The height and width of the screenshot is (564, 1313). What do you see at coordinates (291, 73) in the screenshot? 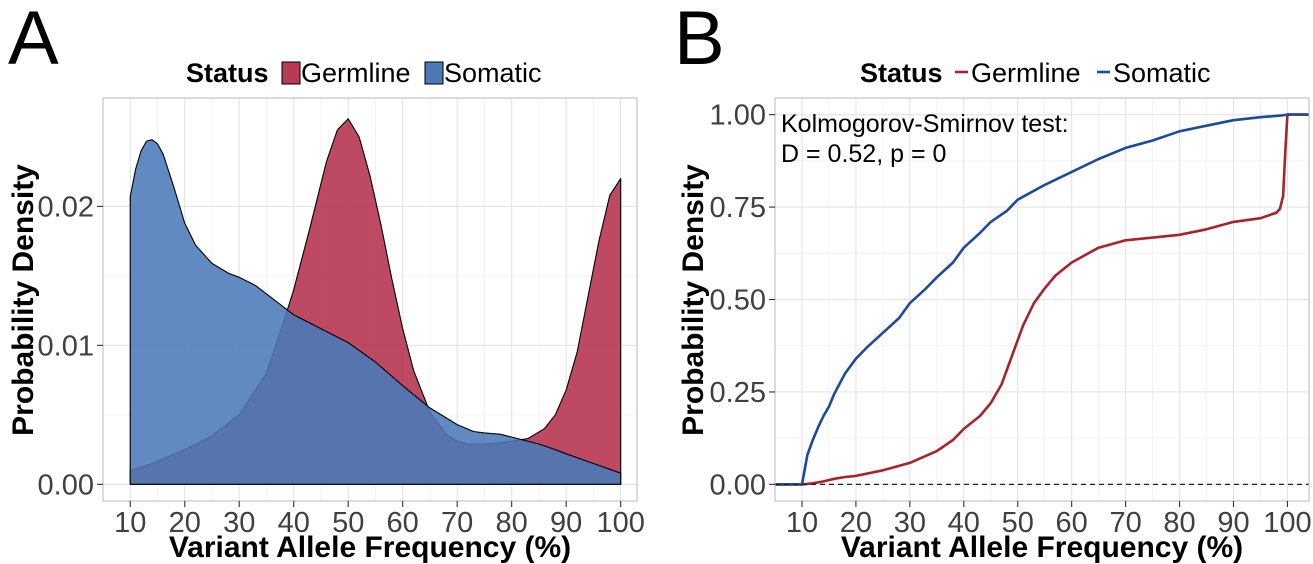
I see `legend-swatch-germline` at bounding box center [291, 73].